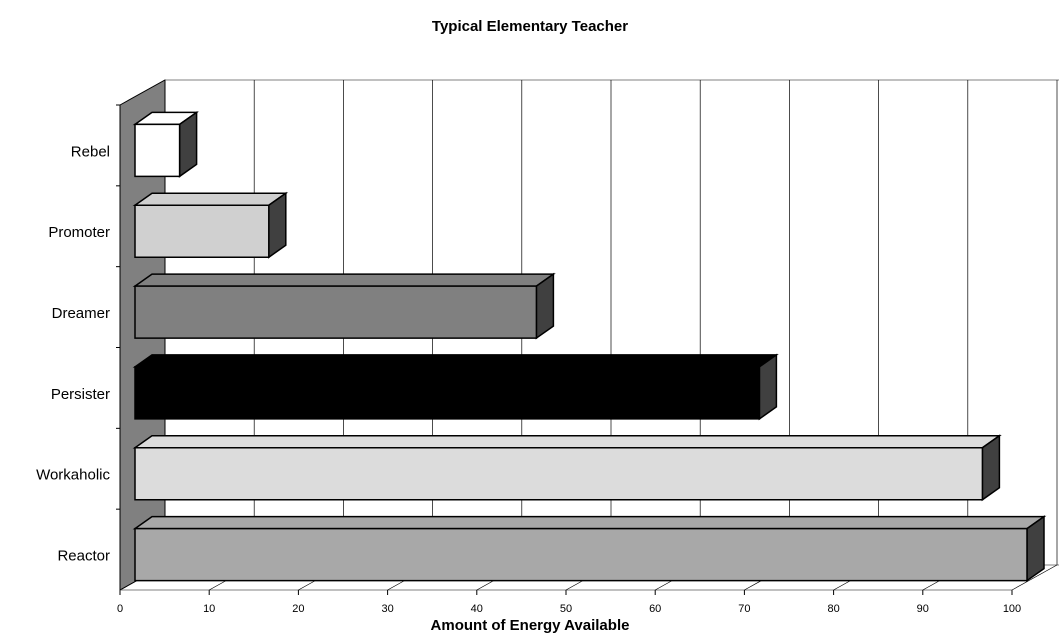 The height and width of the screenshot is (637, 1059). Describe the element at coordinates (90, 151) in the screenshot. I see `y-tick-label: Rebel` at that location.